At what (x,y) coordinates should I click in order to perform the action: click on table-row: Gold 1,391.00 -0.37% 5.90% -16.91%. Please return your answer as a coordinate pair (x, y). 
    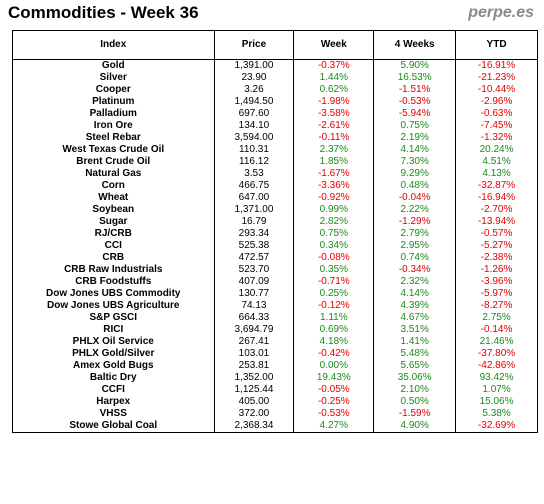
    Looking at the image, I should click on (275, 65).